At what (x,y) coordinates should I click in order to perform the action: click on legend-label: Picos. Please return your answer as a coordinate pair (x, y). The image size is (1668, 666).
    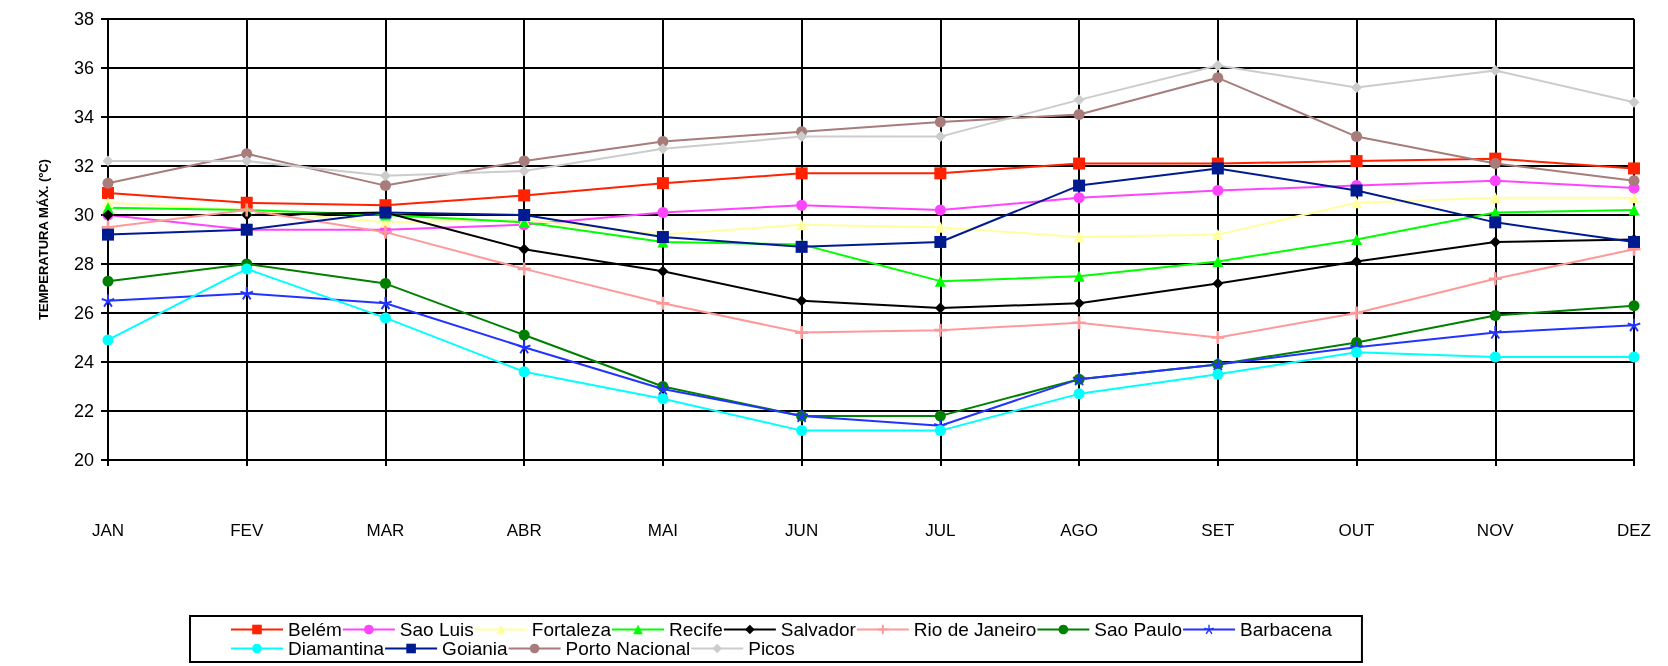
    Looking at the image, I should click on (771, 648).